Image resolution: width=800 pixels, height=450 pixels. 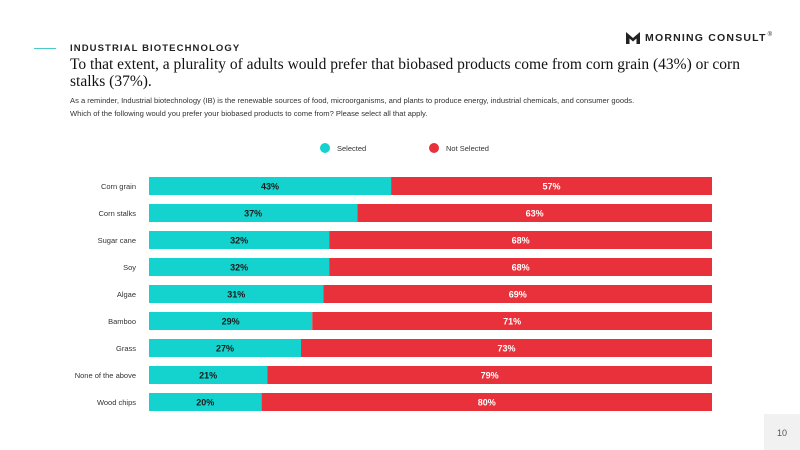 I want to click on bar-corn-grain-selected, so click(x=270, y=186).